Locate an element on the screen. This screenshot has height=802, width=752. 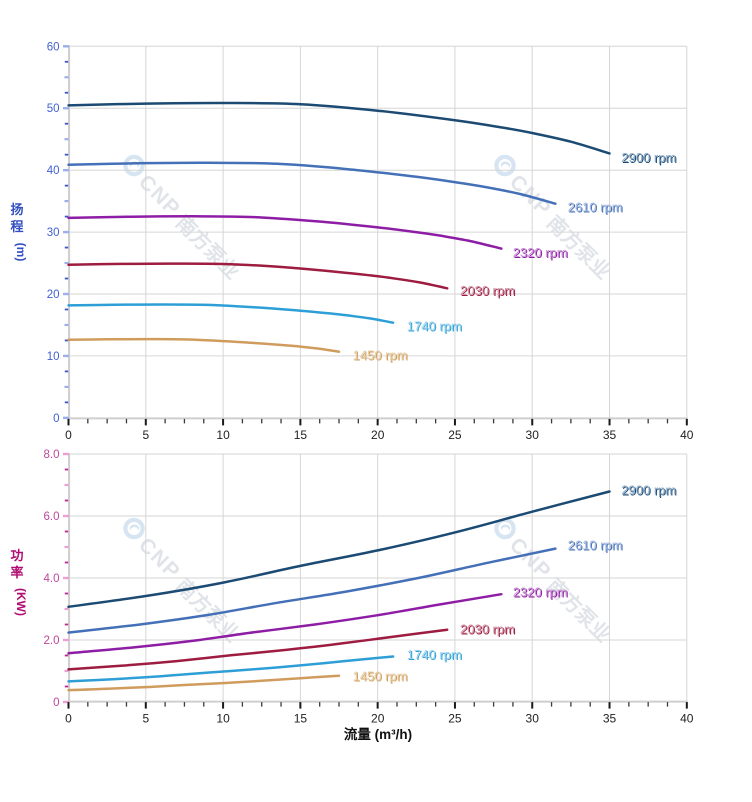
svg-text: 8.0 is located at coordinates (52, 455).